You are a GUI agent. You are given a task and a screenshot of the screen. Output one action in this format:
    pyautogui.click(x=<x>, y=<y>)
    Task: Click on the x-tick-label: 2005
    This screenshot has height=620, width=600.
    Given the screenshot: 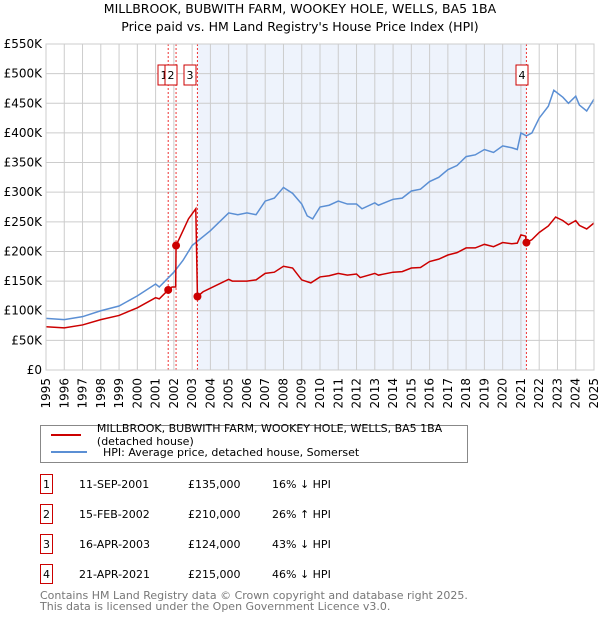 What is the action you would take?
    pyautogui.click(x=229, y=393)
    